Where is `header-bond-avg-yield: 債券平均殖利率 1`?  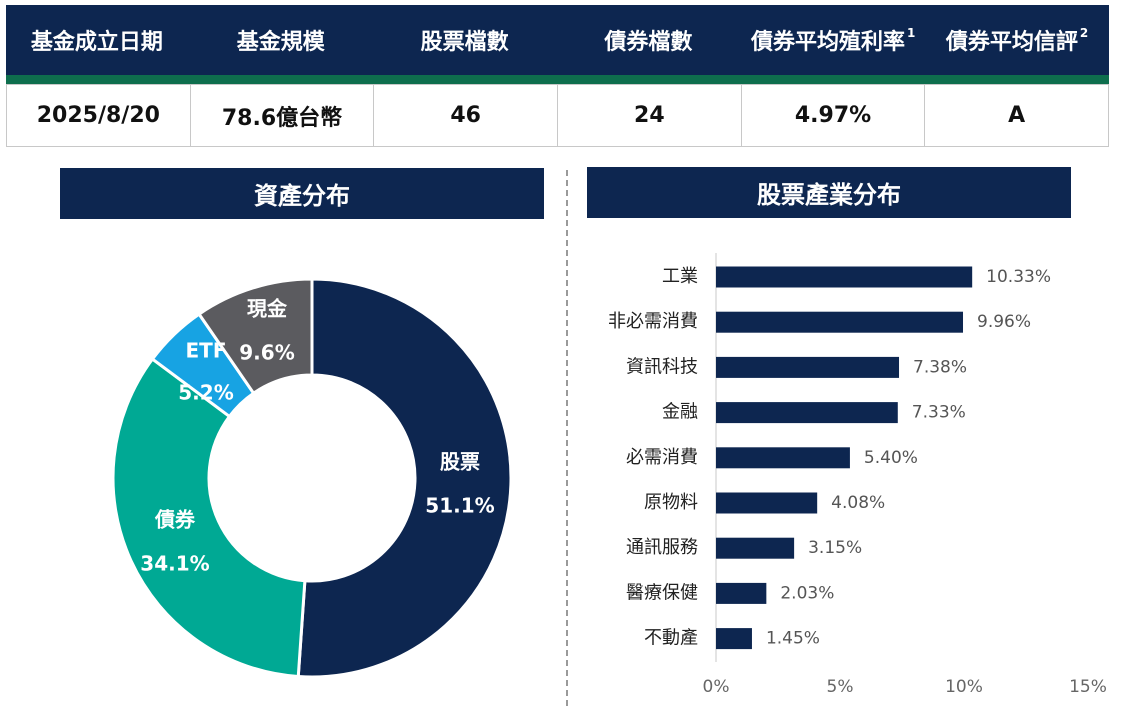
header-bond-avg-yield: 債券平均殖利率 1 is located at coordinates (833, 40).